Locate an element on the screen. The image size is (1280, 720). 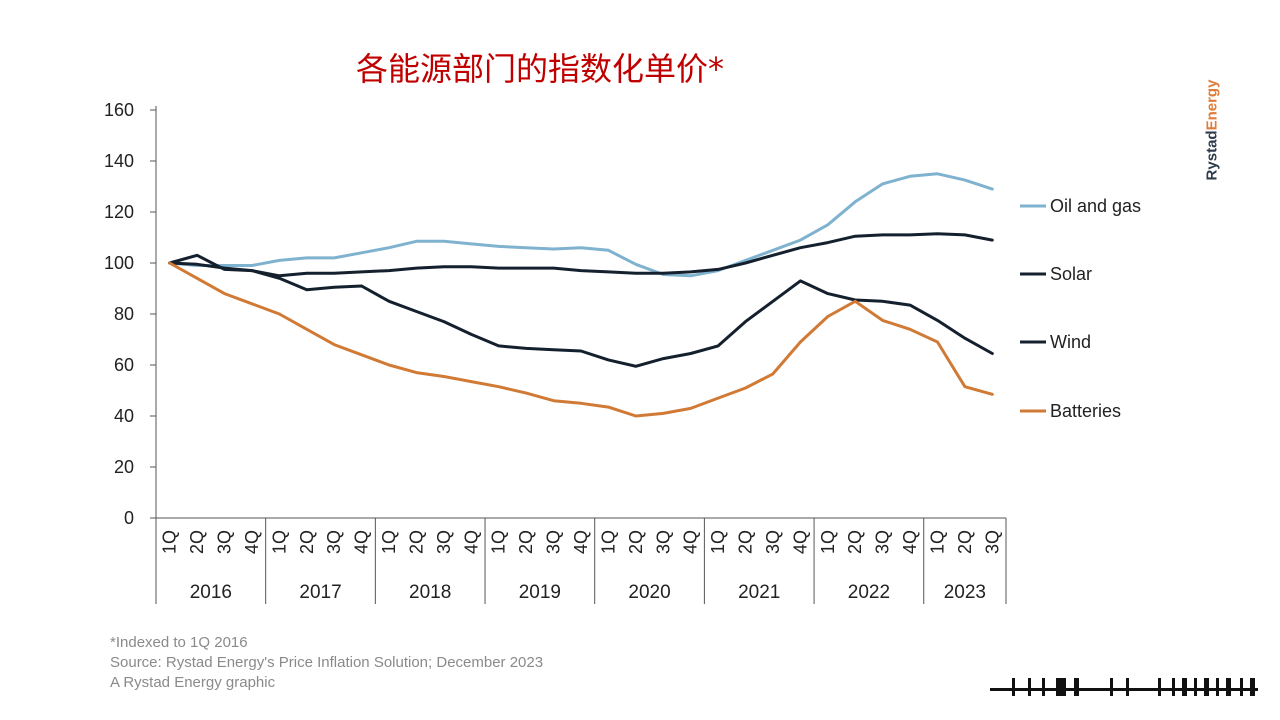
brand-logo: RystadEnergy is located at coordinates (1212, 130).